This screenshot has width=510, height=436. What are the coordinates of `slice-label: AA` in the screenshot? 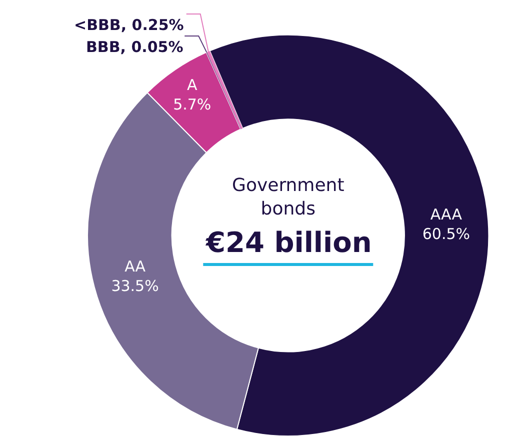 It's located at (135, 266).